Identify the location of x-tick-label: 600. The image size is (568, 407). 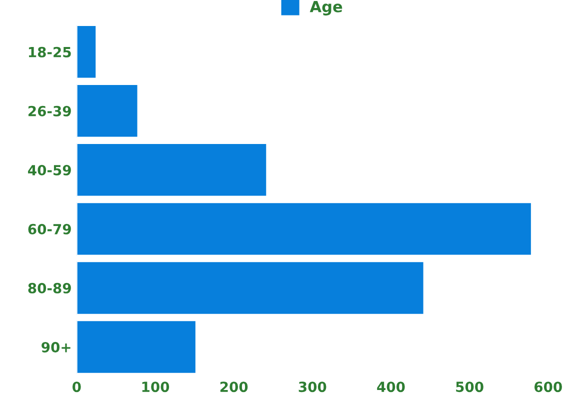
(548, 387).